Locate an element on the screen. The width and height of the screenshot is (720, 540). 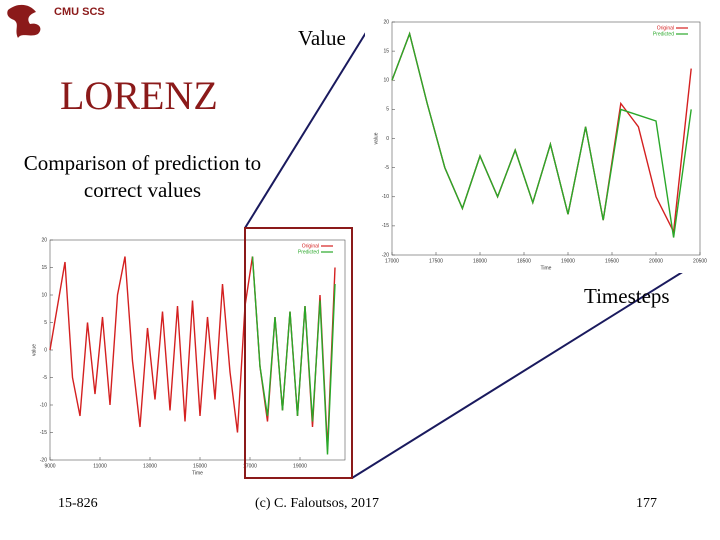
logo-icon is located at coordinates (24, 21).